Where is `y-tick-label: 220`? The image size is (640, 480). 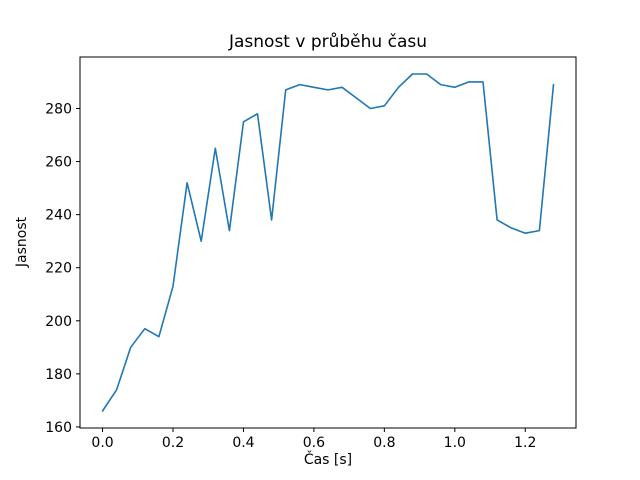
y-tick-label: 220 is located at coordinates (58, 269).